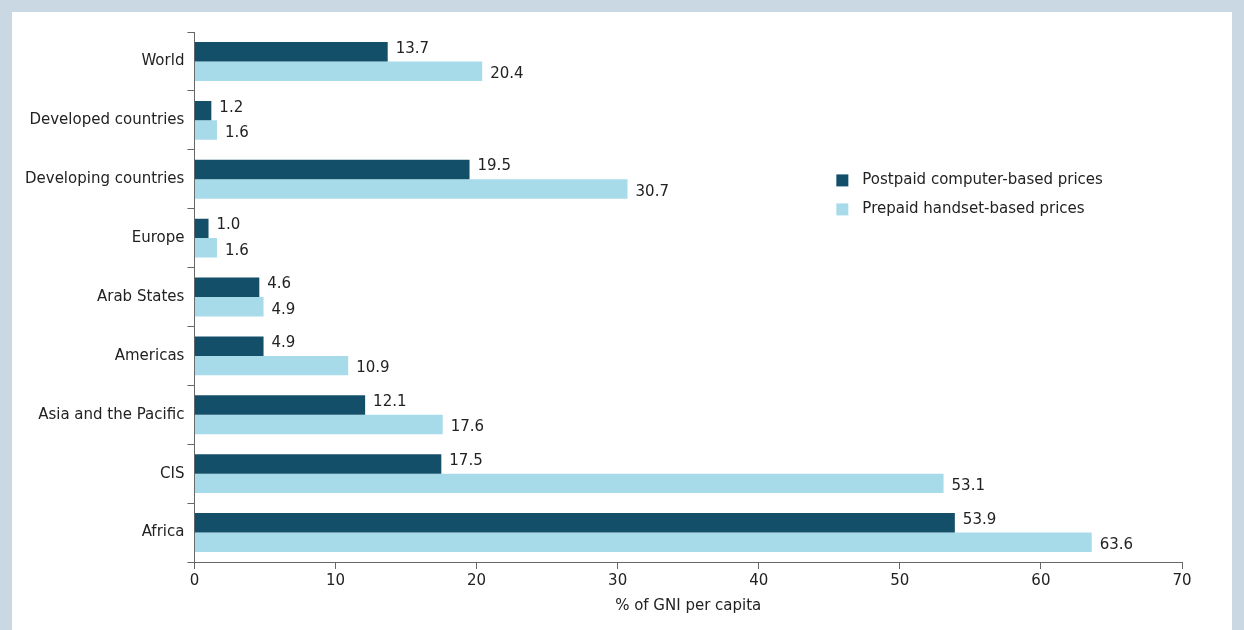 The width and height of the screenshot is (1244, 630). I want to click on y-tick-label: Arab States, so click(140, 295).